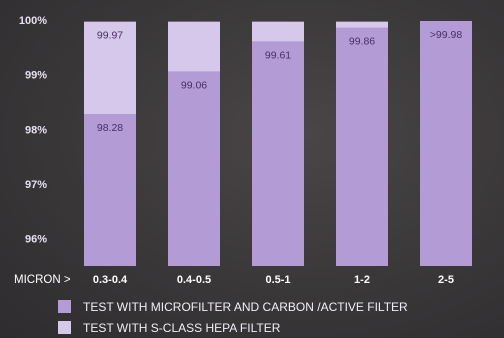 The width and height of the screenshot is (504, 338). What do you see at coordinates (42, 280) in the screenshot?
I see `x-axis-prefix: MICRON >` at bounding box center [42, 280].